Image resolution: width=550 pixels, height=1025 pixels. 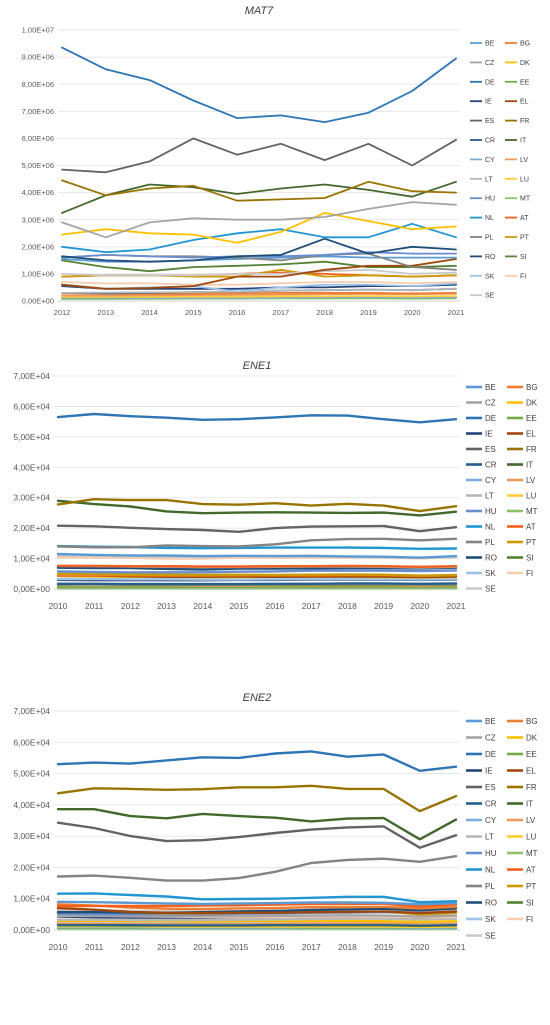 What do you see at coordinates (522, 787) in the screenshot?
I see `legend-item-fr: FR` at bounding box center [522, 787].